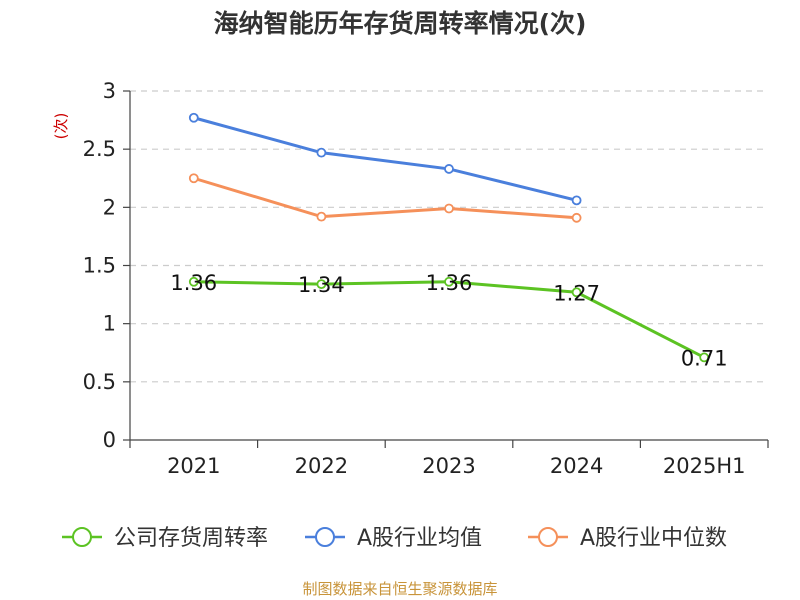 The height and width of the screenshot is (600, 800). What do you see at coordinates (448, 466) in the screenshot?
I see `x-tick-label: 2023` at bounding box center [448, 466].